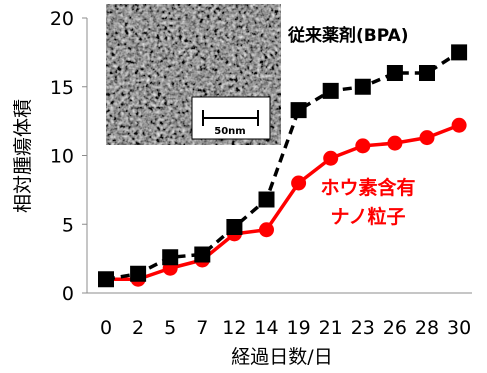 This screenshot has height=373, width=487. What do you see at coordinates (348, 35) in the screenshot?
I see `series-label-bpa: 従来薬剤(BPA)` at bounding box center [348, 35].